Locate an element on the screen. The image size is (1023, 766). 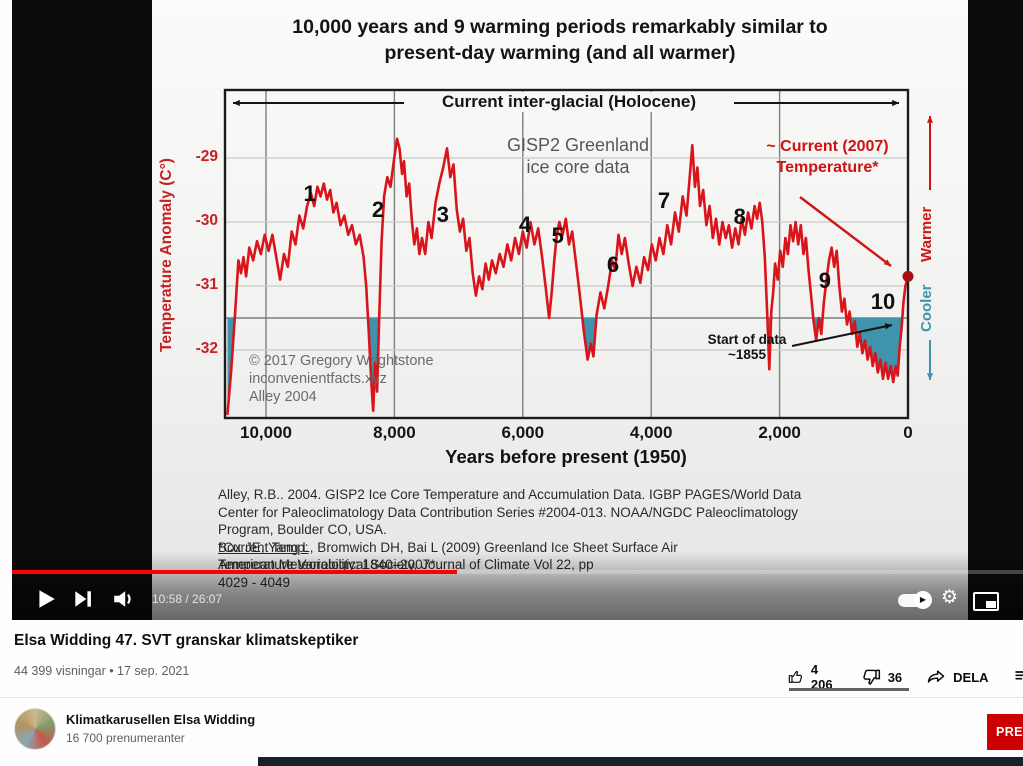
x-tick-label: 4,000 is located at coordinates (651, 432).